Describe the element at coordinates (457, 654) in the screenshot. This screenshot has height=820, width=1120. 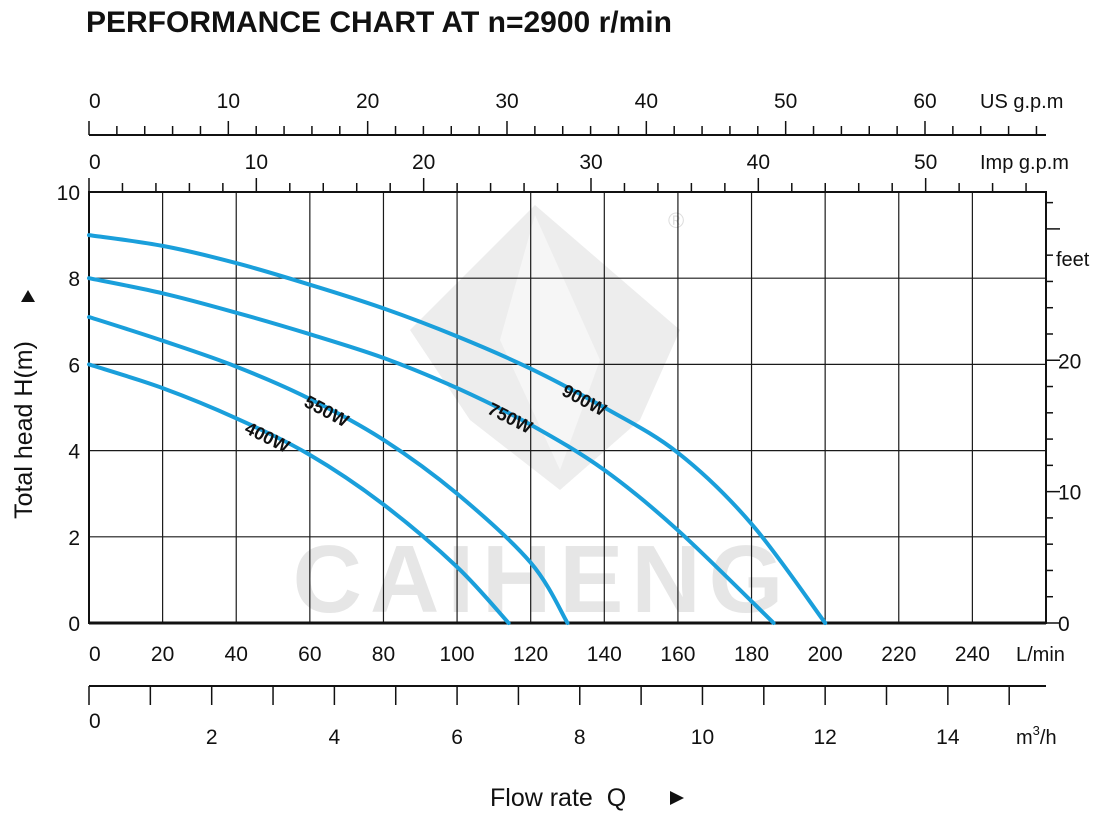
I see `x-tick-label: 100` at that location.